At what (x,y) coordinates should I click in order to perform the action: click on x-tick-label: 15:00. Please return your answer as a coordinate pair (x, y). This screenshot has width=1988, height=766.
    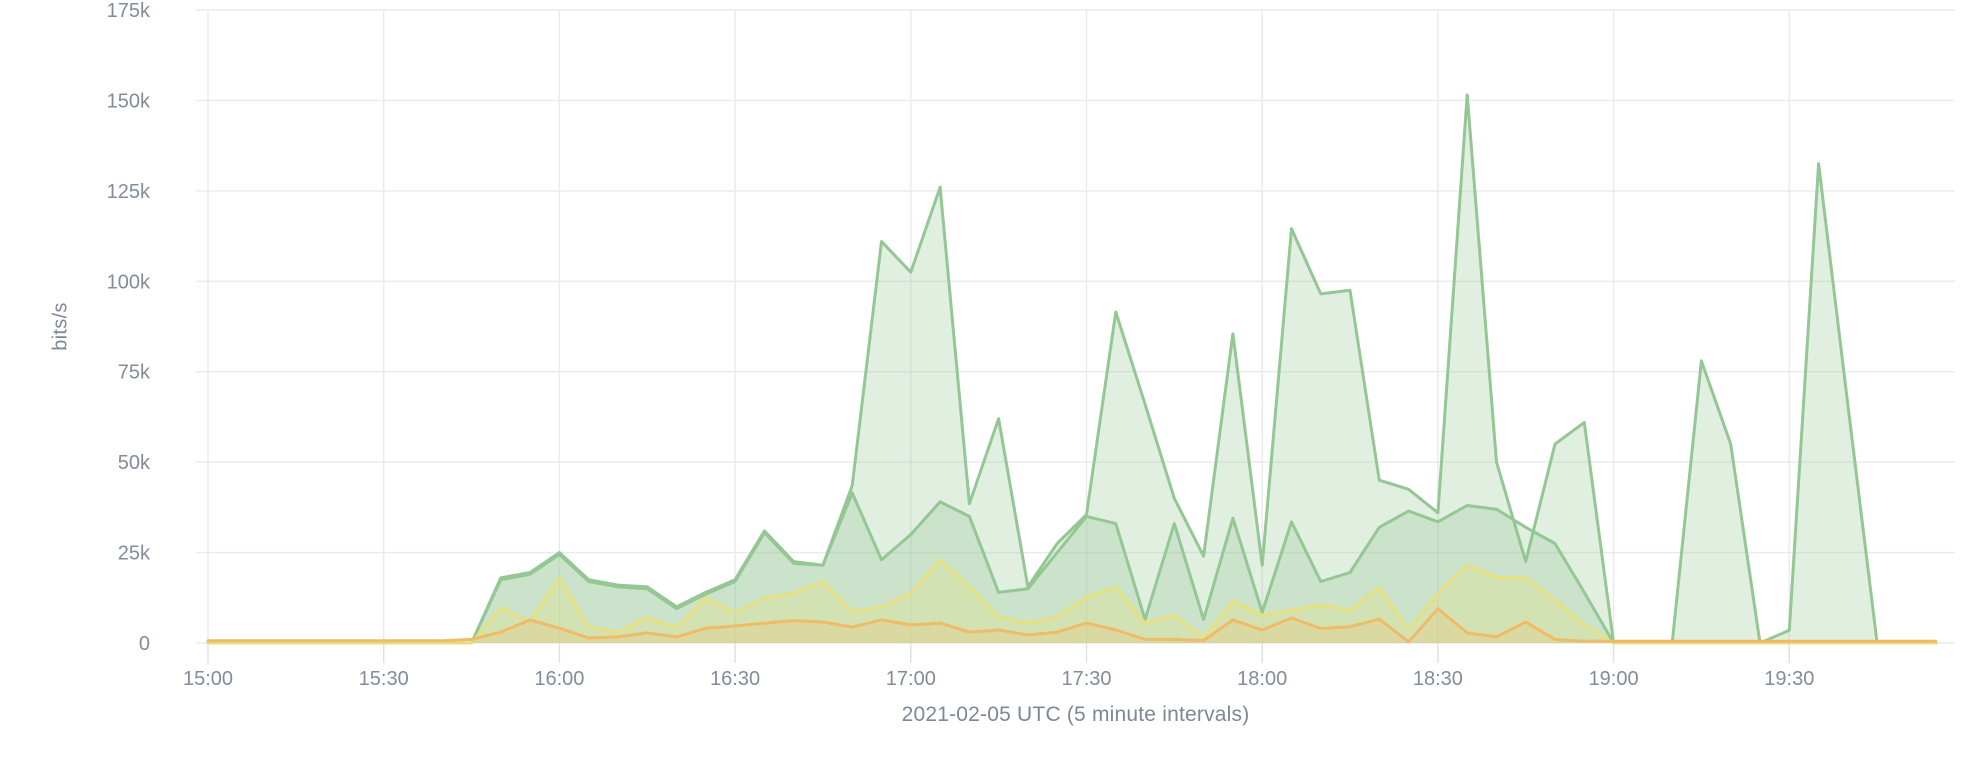
    Looking at the image, I should click on (208, 679).